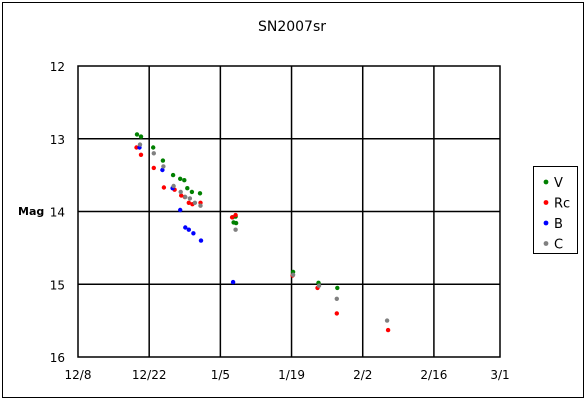 This screenshot has width=587, height=401. Describe the element at coordinates (499, 375) in the screenshot. I see `x-tick-label: 3/1` at that location.